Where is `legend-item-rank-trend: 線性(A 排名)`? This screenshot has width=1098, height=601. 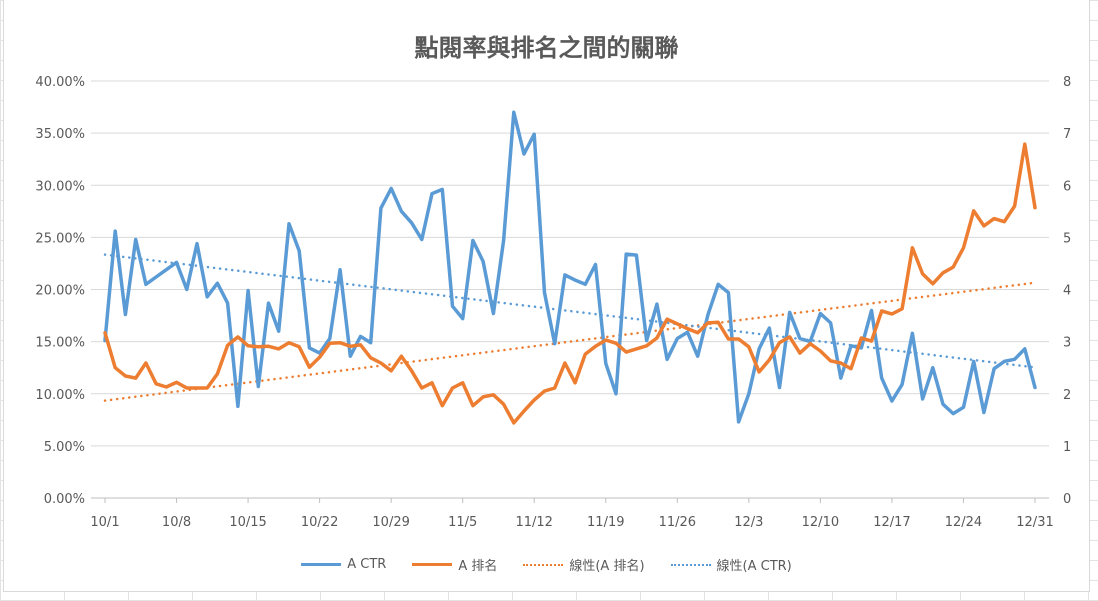
legend-item-rank-trend: 線性(A 排名) is located at coordinates (584, 564).